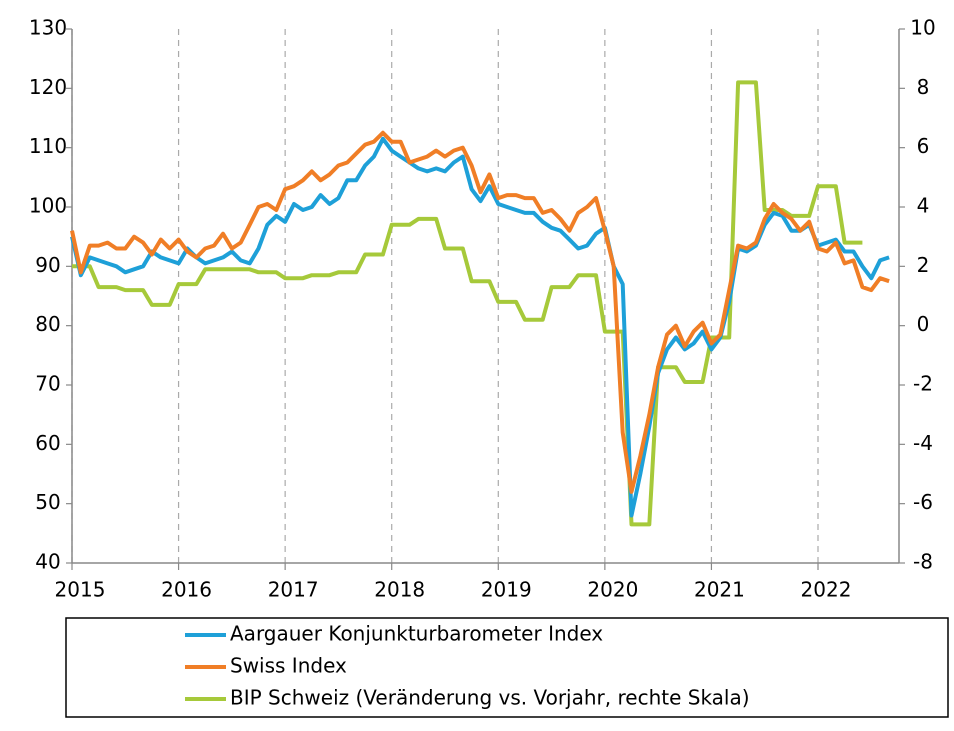 The image size is (954, 731). I want to click on y2-tick-label: 6, so click(923, 146).